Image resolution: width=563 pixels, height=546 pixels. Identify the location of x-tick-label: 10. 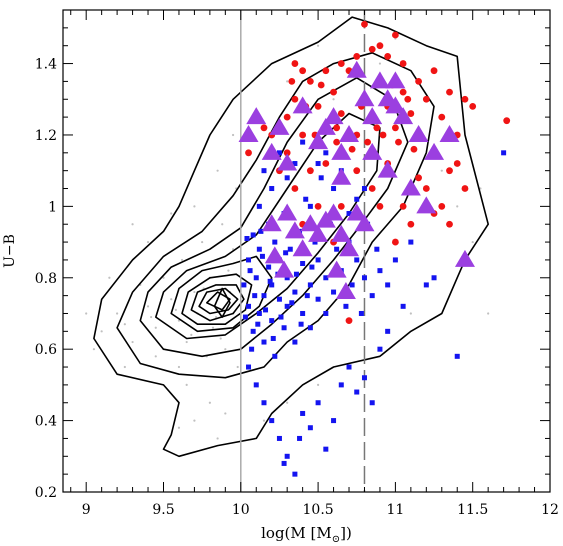
(241, 510).